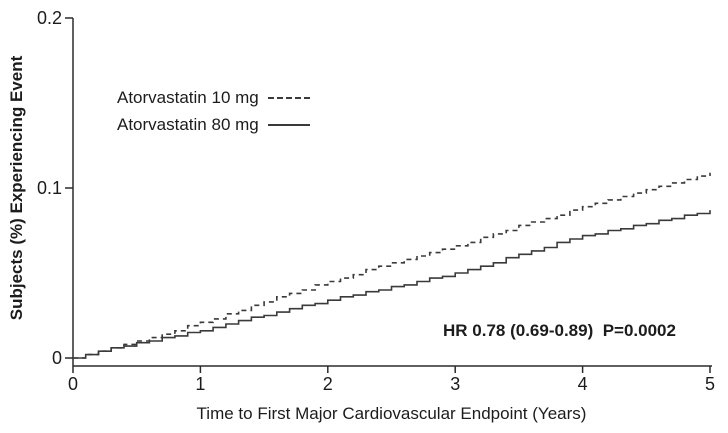 This screenshot has height=433, width=728. I want to click on legend: Atorvastatin 10 mg Atorvastatin 80 mg, so click(213, 111).